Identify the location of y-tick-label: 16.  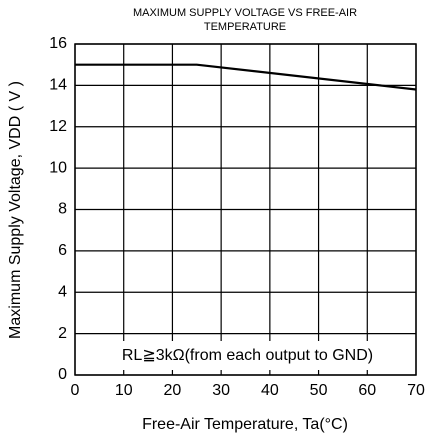
(58, 43).